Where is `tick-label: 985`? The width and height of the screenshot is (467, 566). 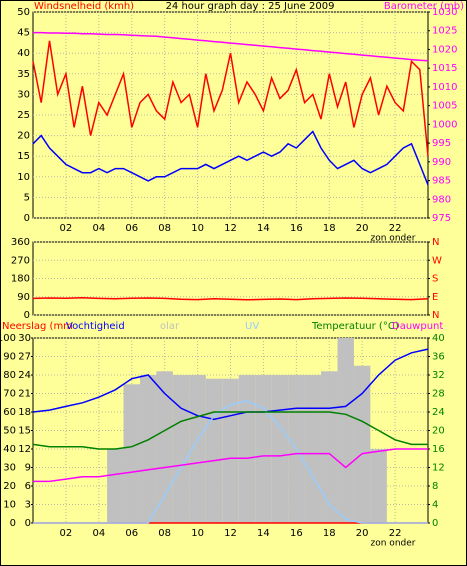
tick-label: 985 is located at coordinates (441, 181).